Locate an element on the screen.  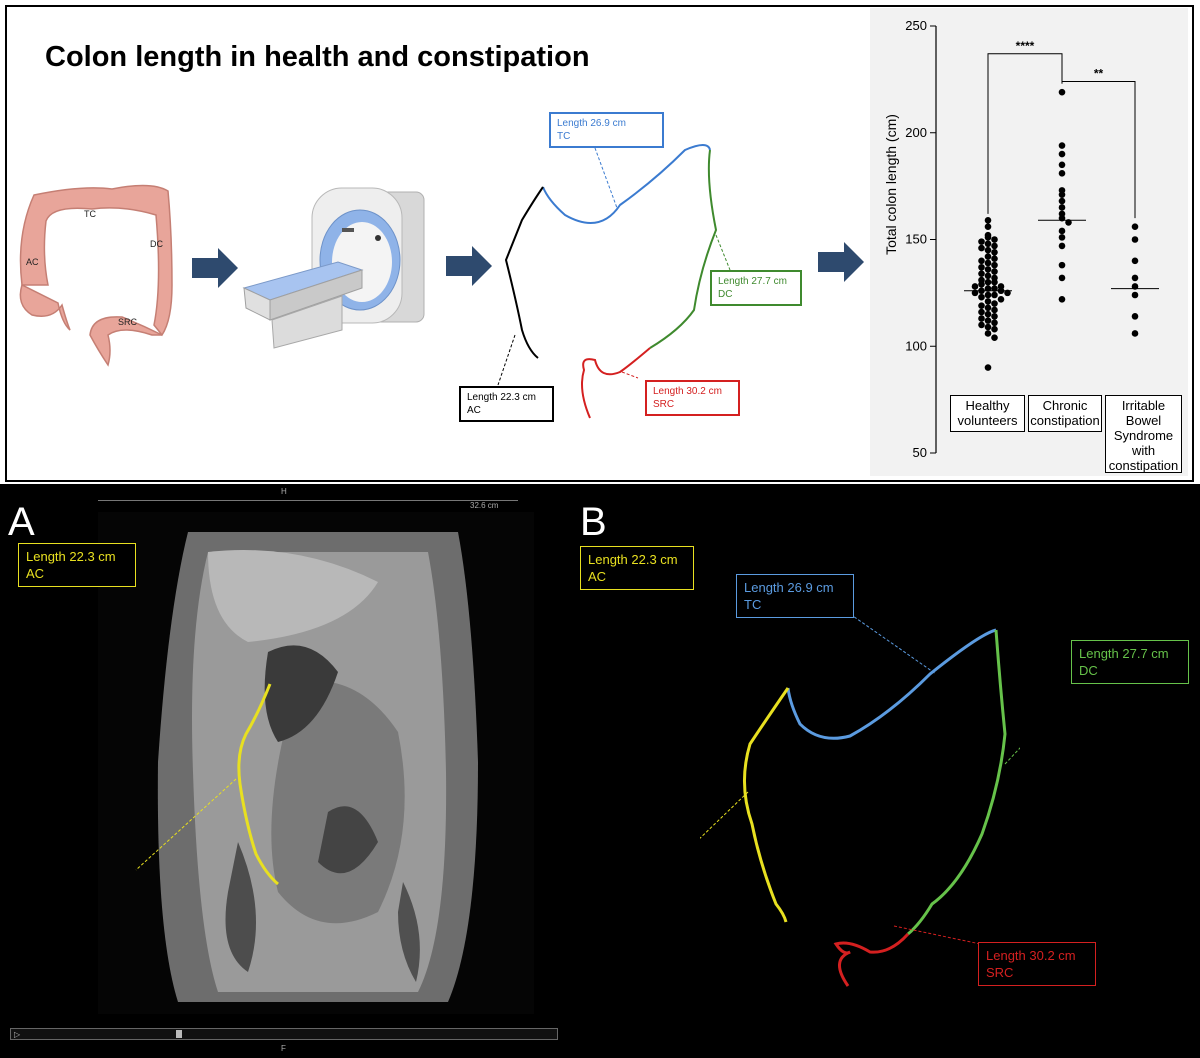
panel-b-label: B is located at coordinates (593, 522).